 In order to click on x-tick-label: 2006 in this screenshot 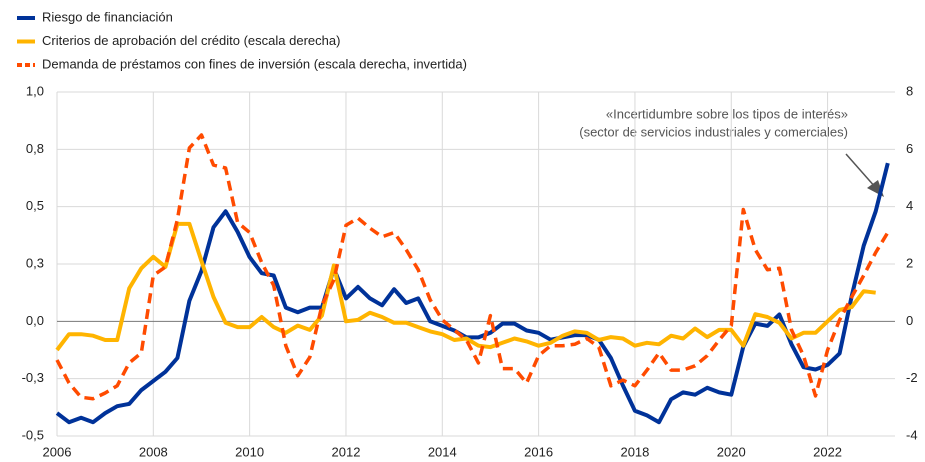, I will do `click(57, 451)`.